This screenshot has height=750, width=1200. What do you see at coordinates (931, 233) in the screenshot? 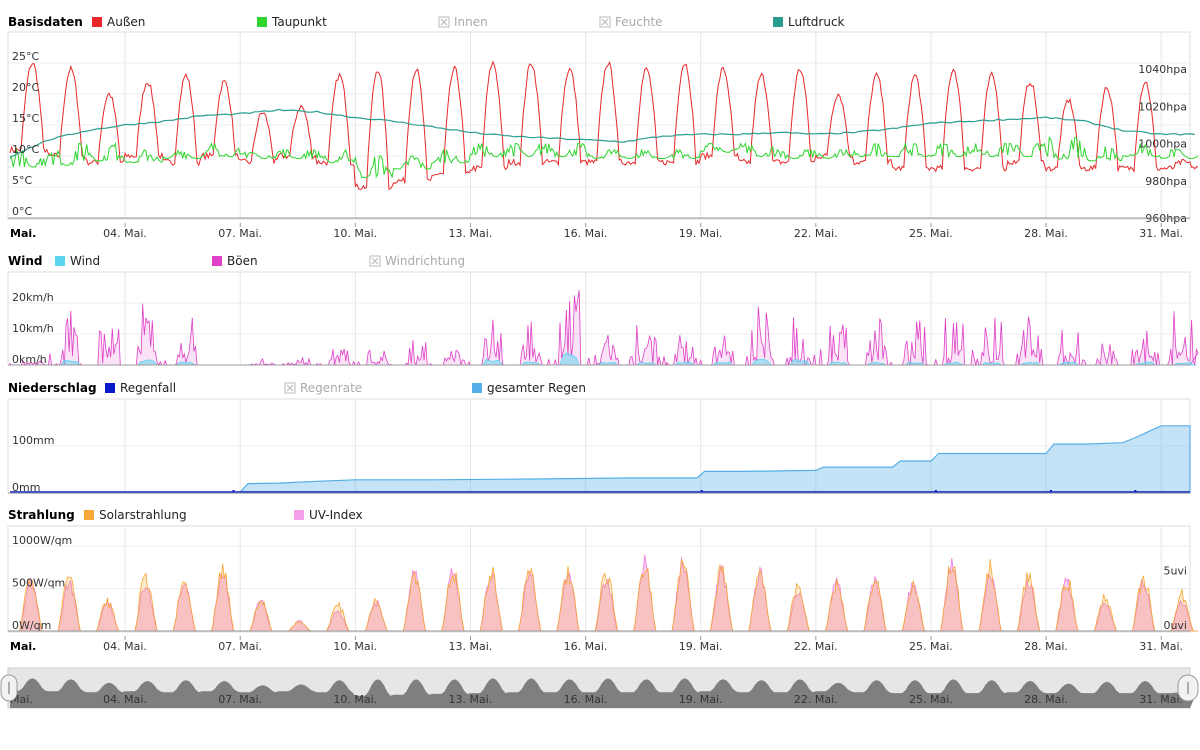
I see `basisdaten-xtick-tick-8: 25. Mai.` at bounding box center [931, 233].